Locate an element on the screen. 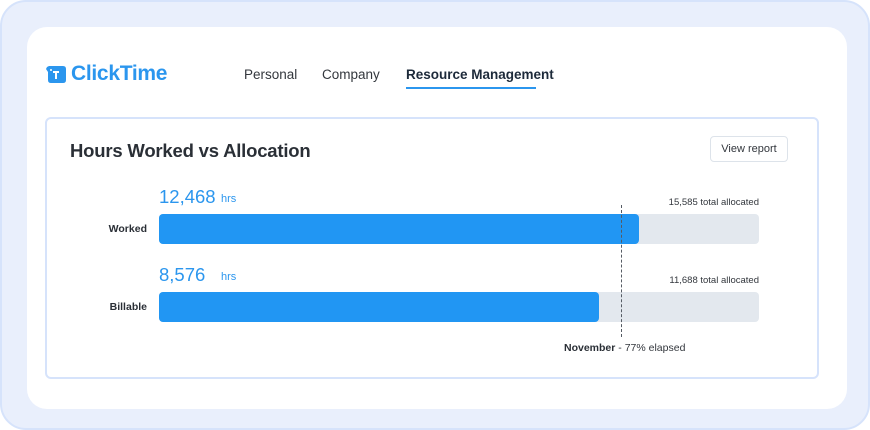  worked-bar-track is located at coordinates (459, 229).